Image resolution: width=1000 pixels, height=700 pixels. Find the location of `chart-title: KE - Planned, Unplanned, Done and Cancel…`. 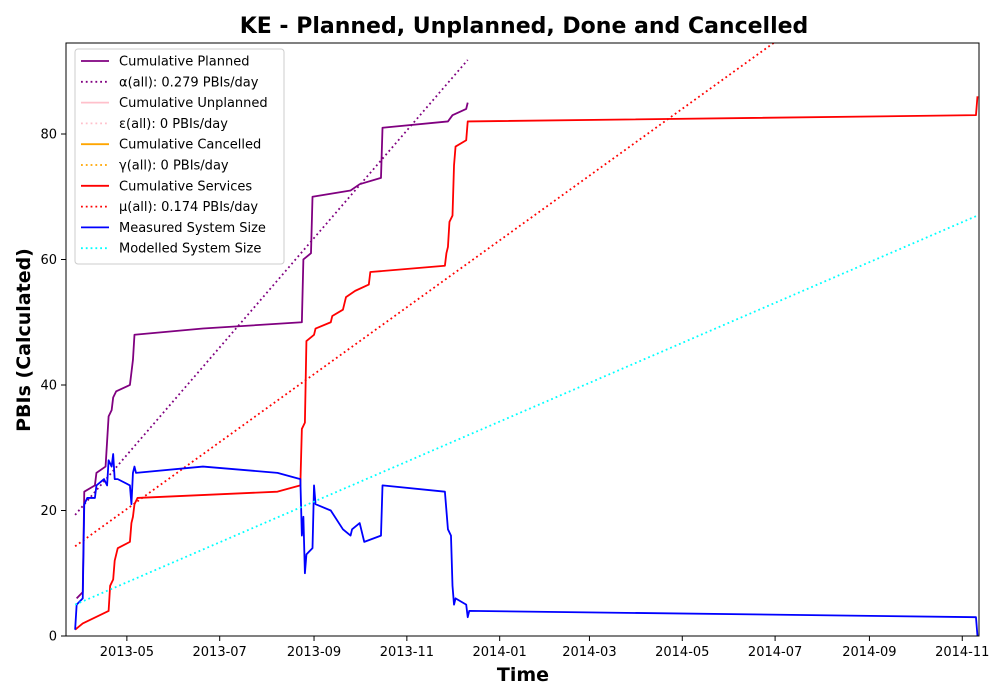

chart-title: KE - Planned, Unplanned, Done and Cancel… is located at coordinates (524, 26).